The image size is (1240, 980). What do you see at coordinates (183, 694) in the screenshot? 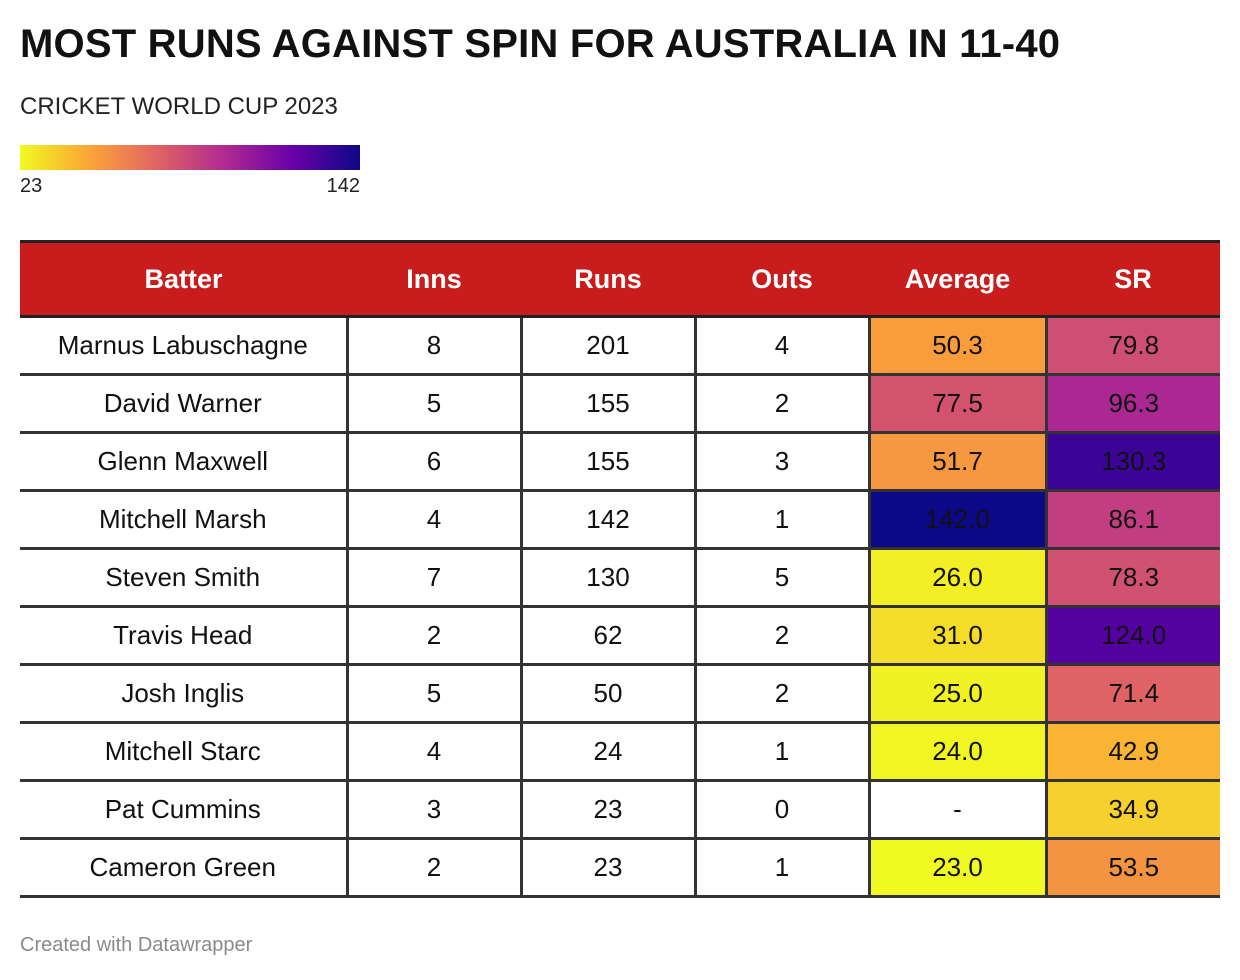
I see `cell-batter: Josh Inglis` at bounding box center [183, 694].